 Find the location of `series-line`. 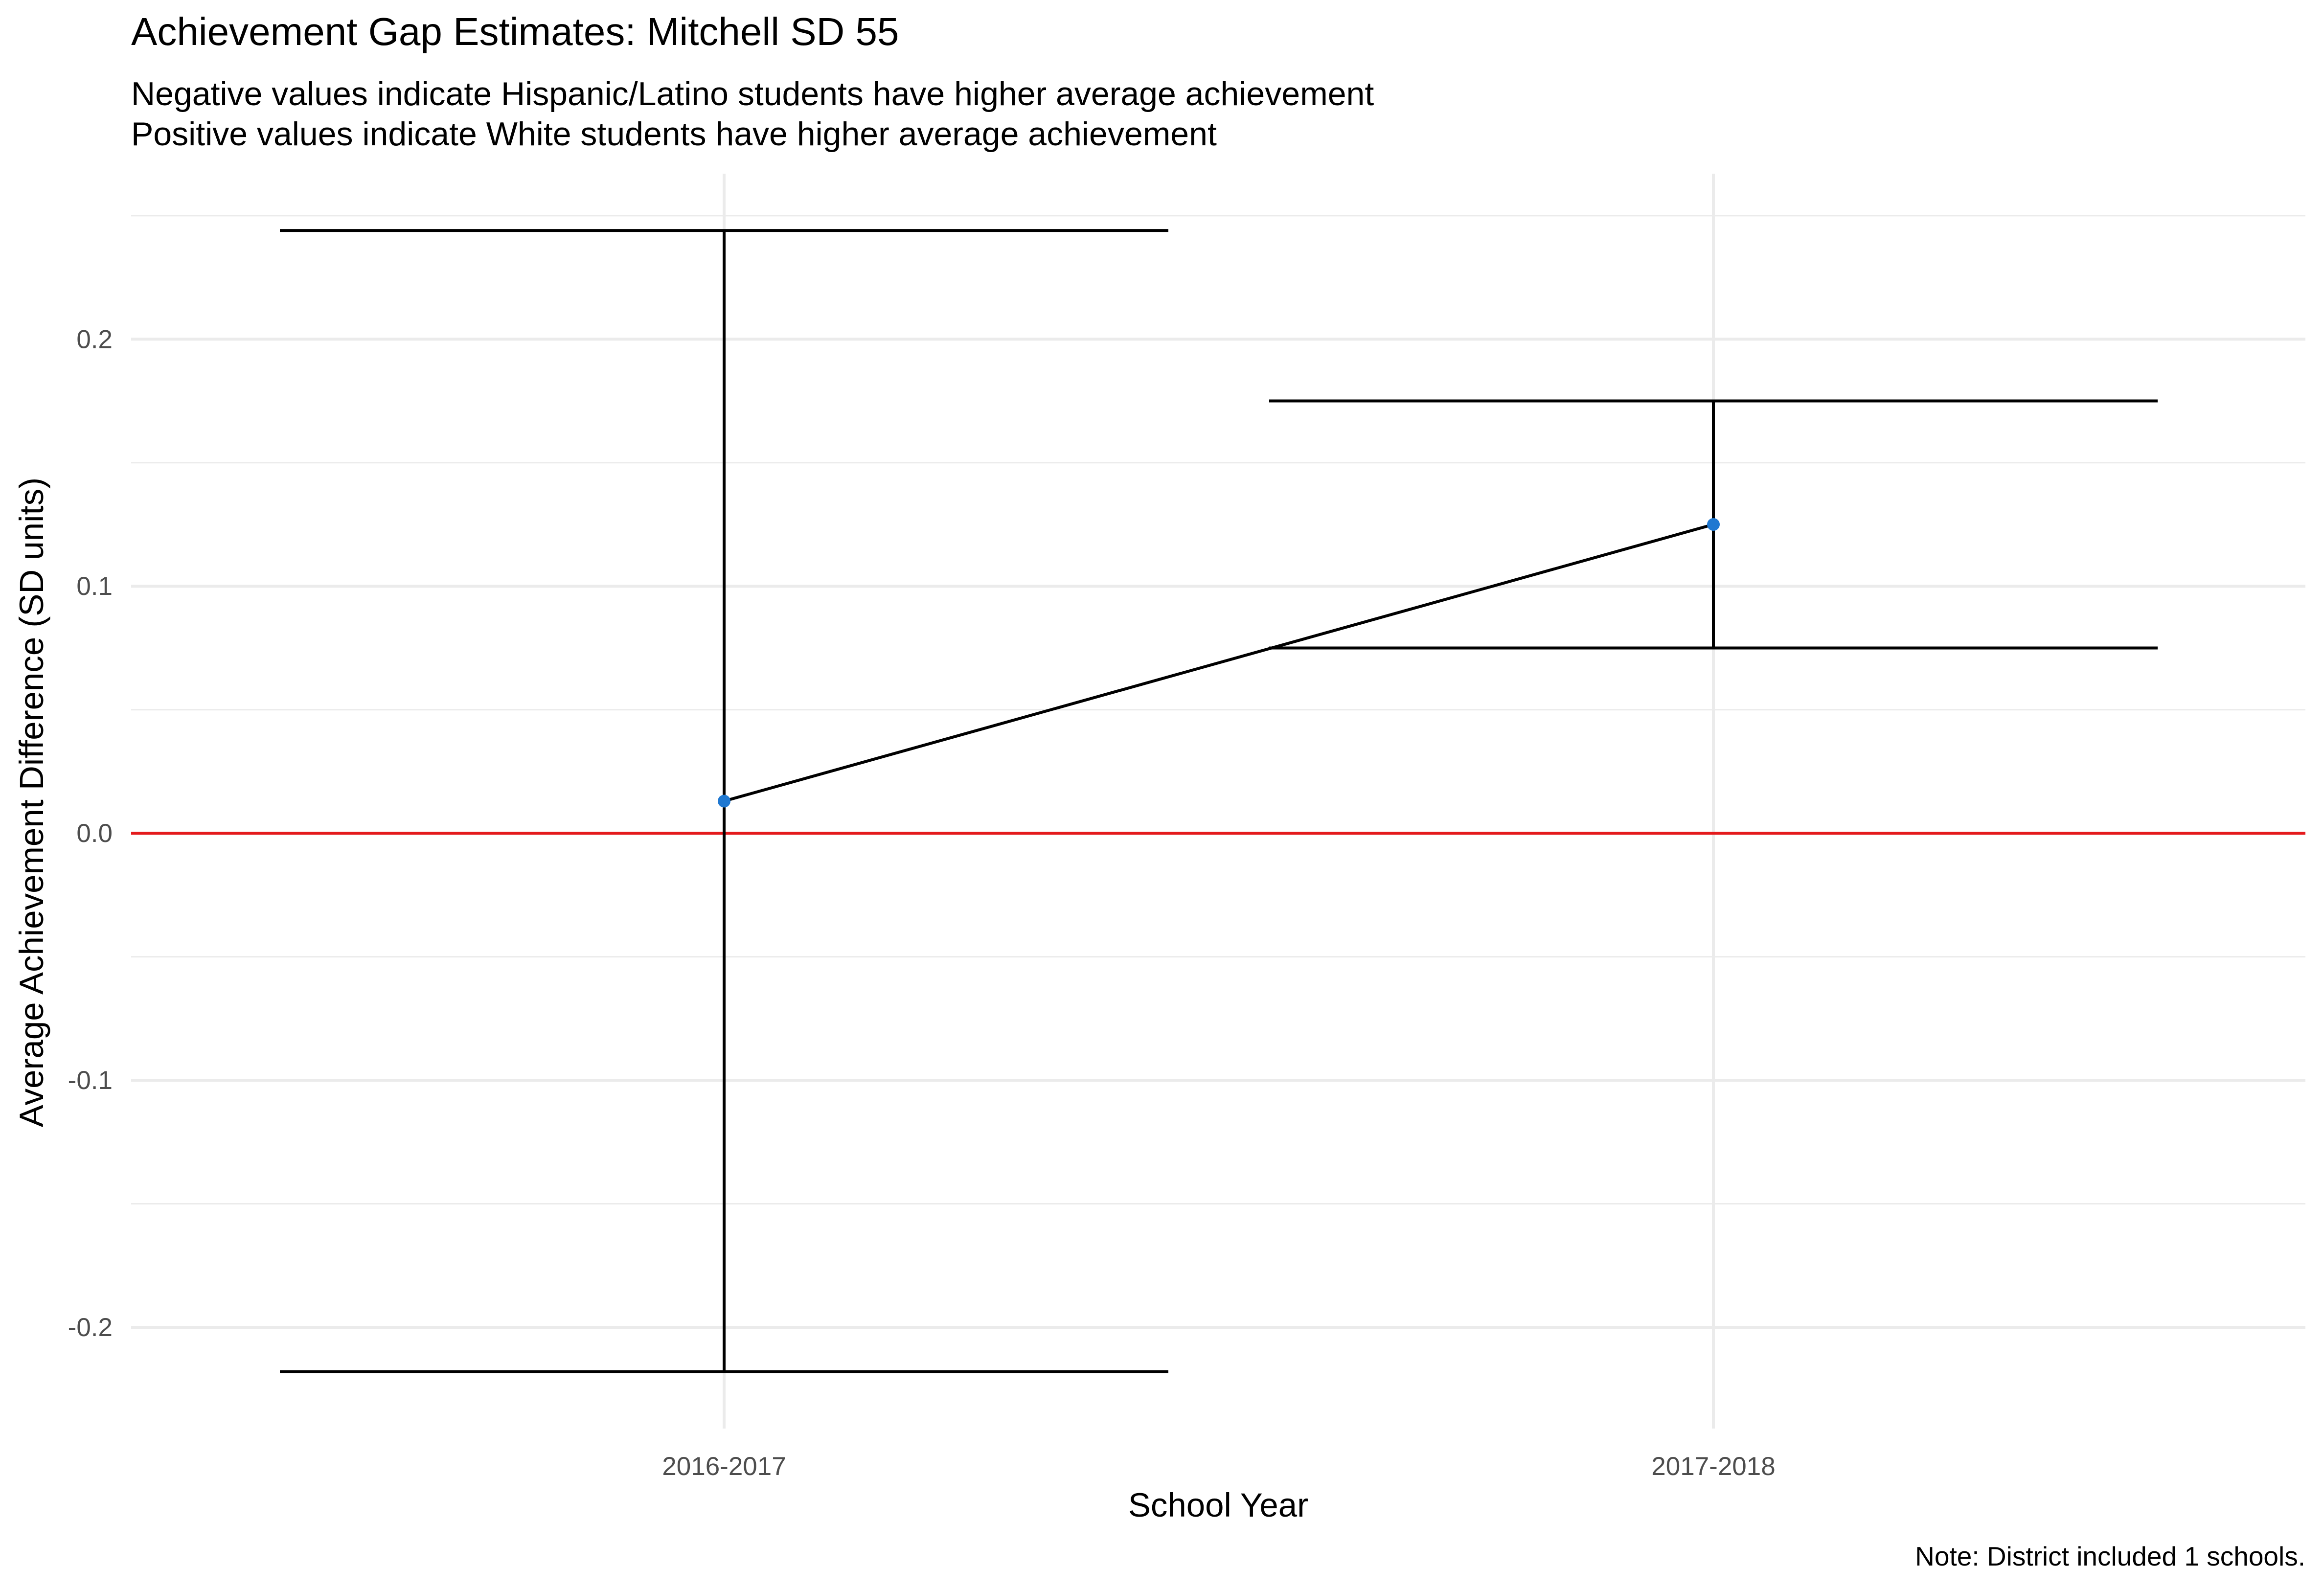

series-line is located at coordinates (1219, 663).